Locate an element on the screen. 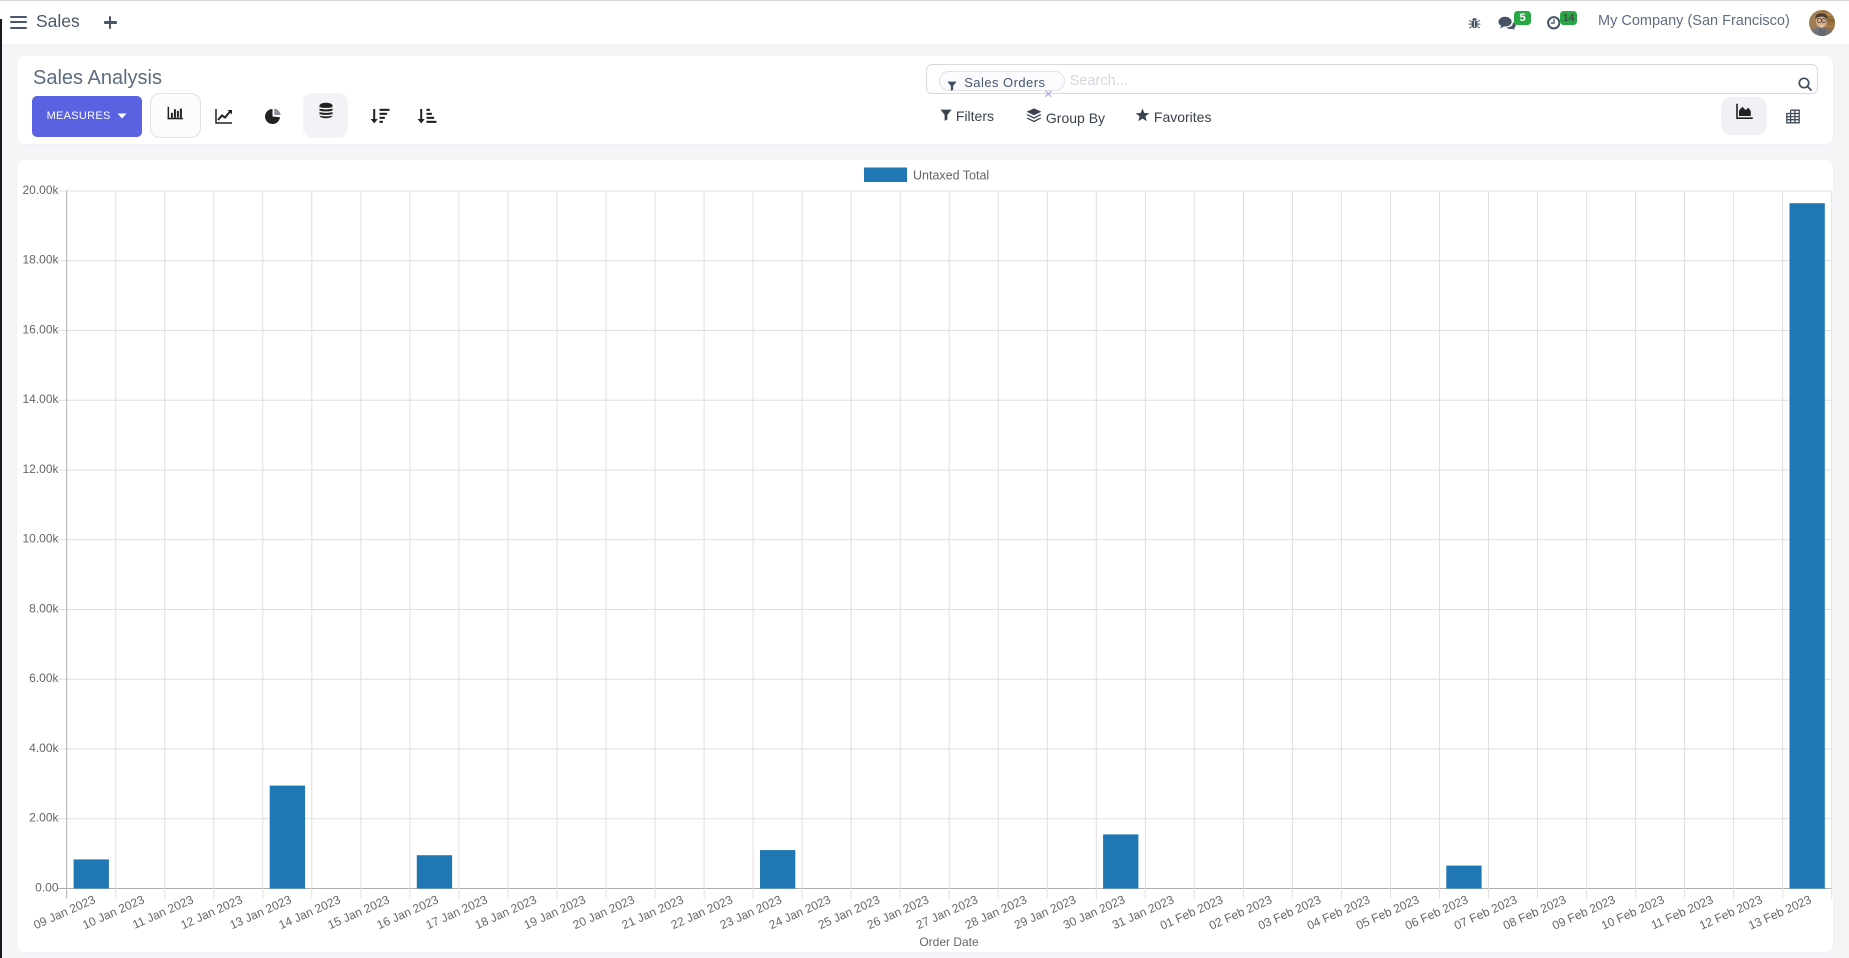  svg-text: Order Date is located at coordinates (949, 942).